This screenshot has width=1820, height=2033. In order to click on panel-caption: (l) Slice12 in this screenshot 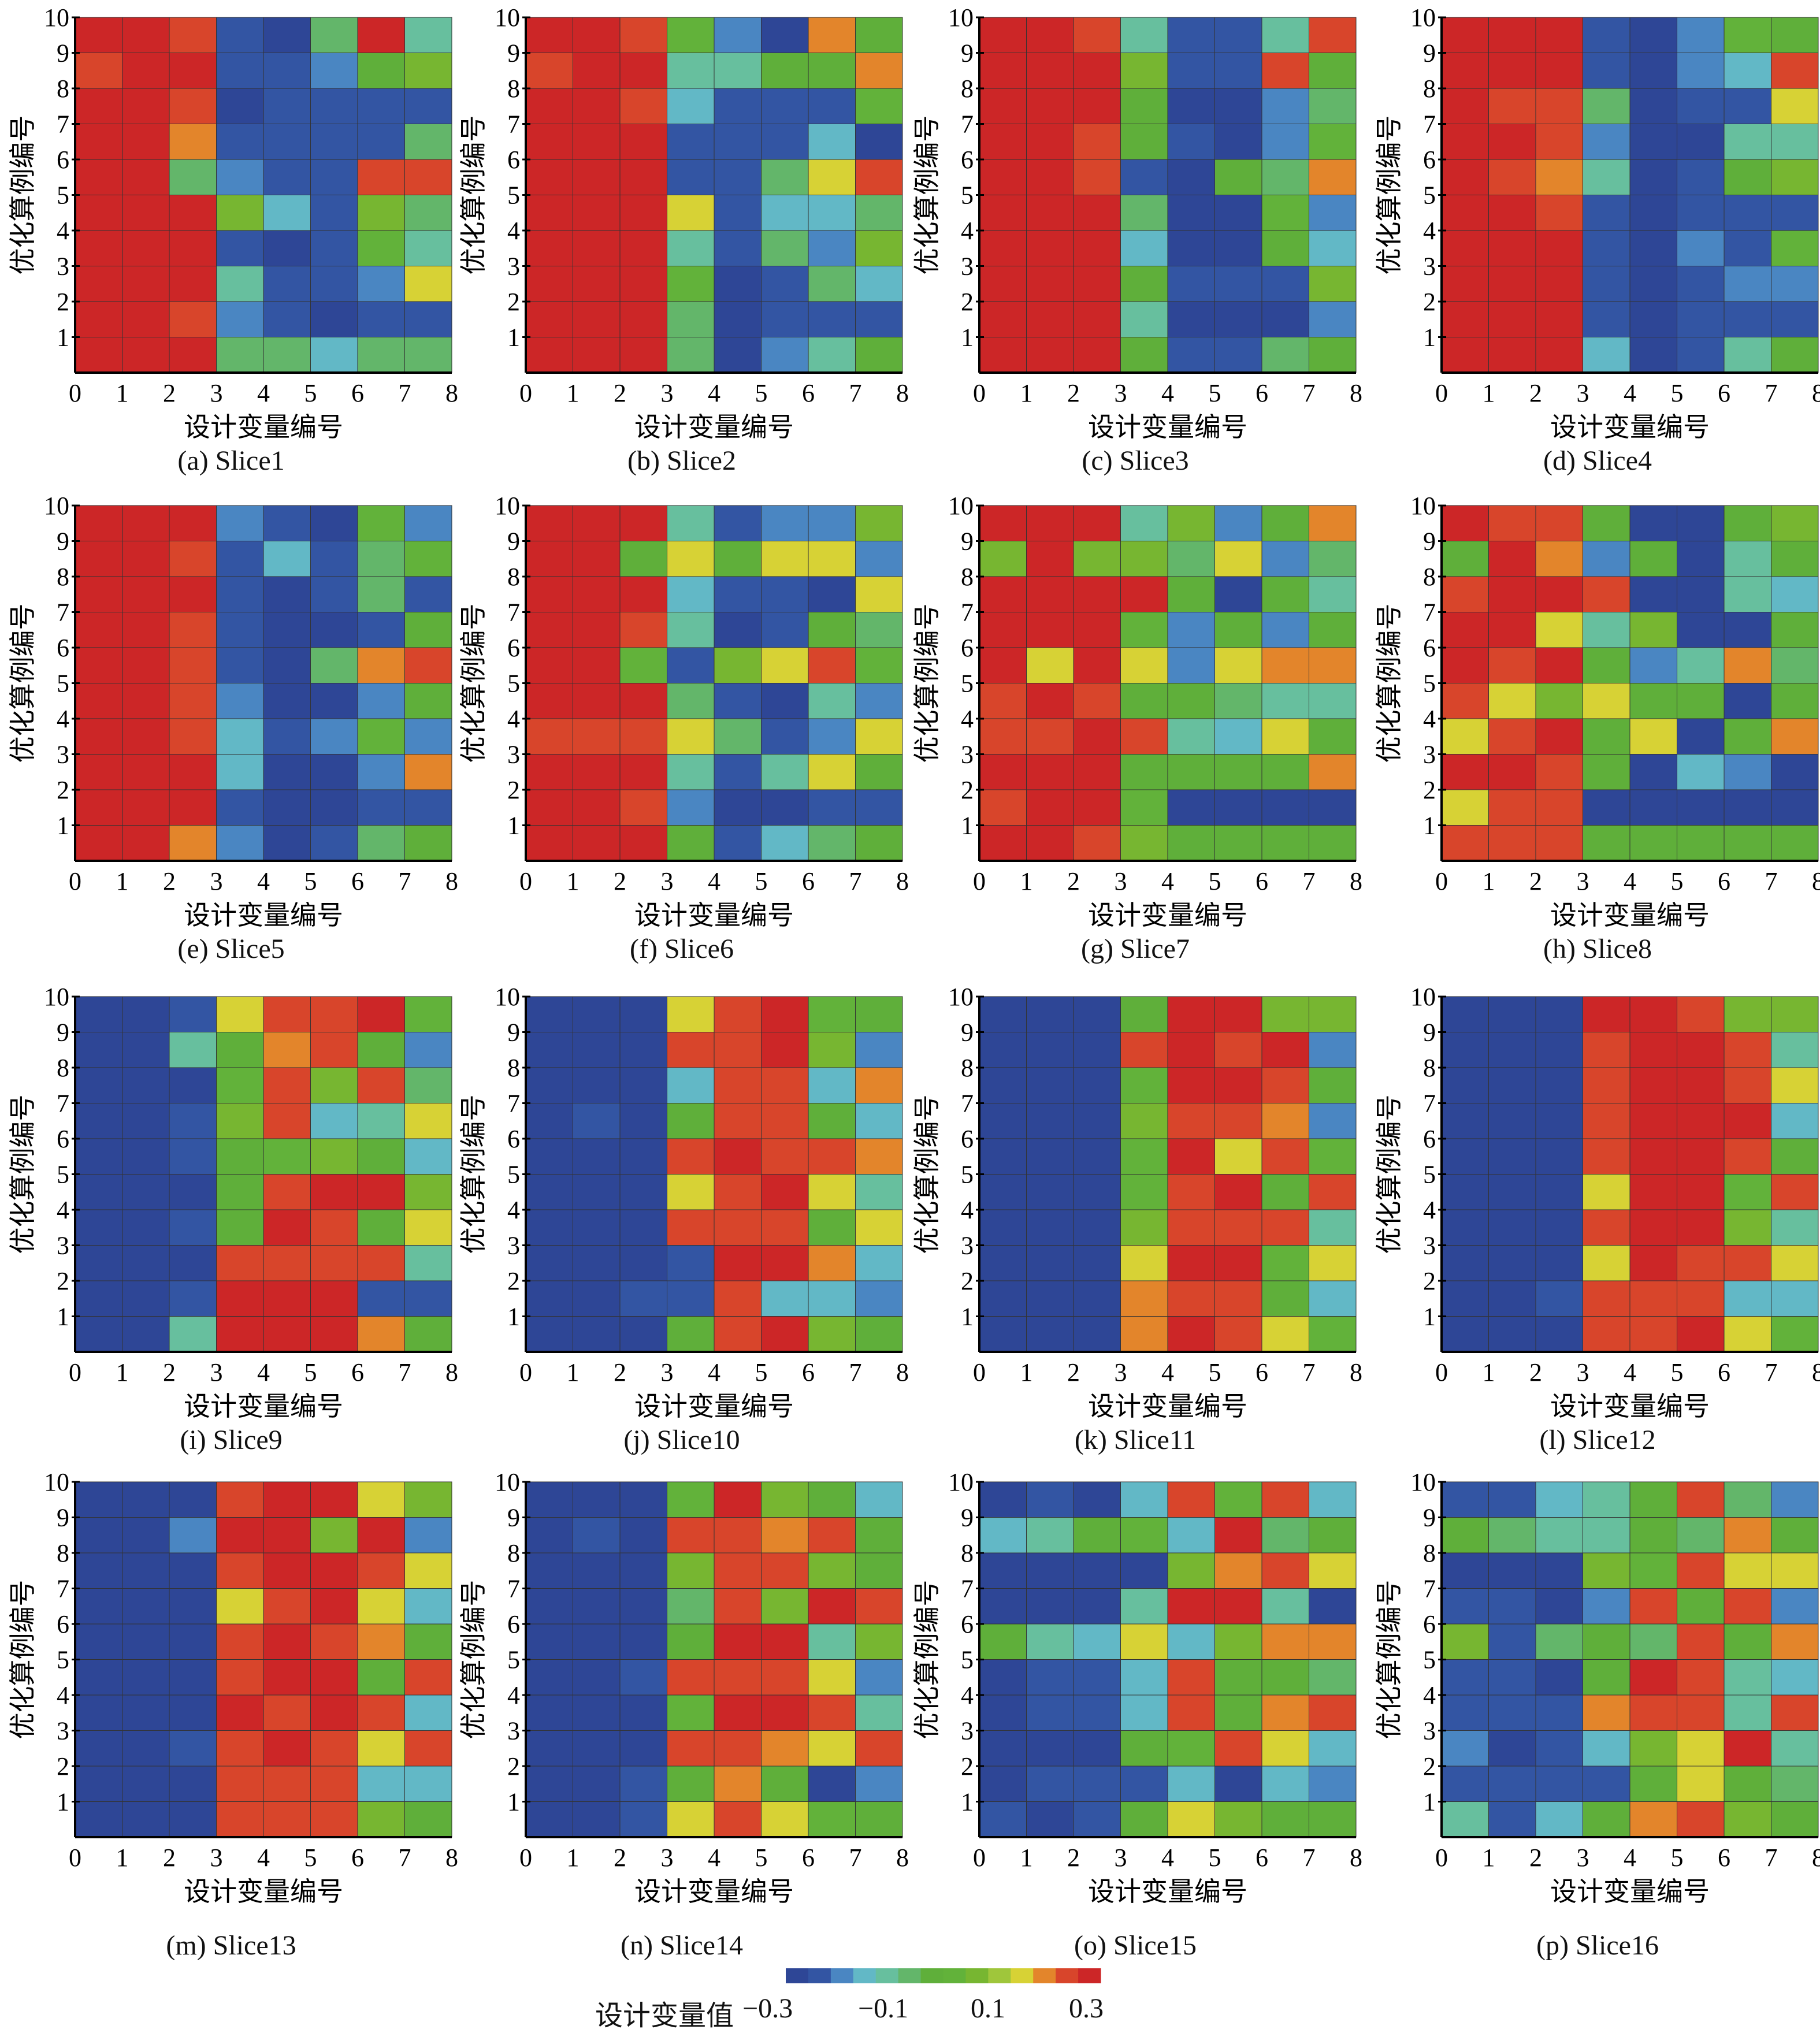, I will do `click(1597, 1440)`.